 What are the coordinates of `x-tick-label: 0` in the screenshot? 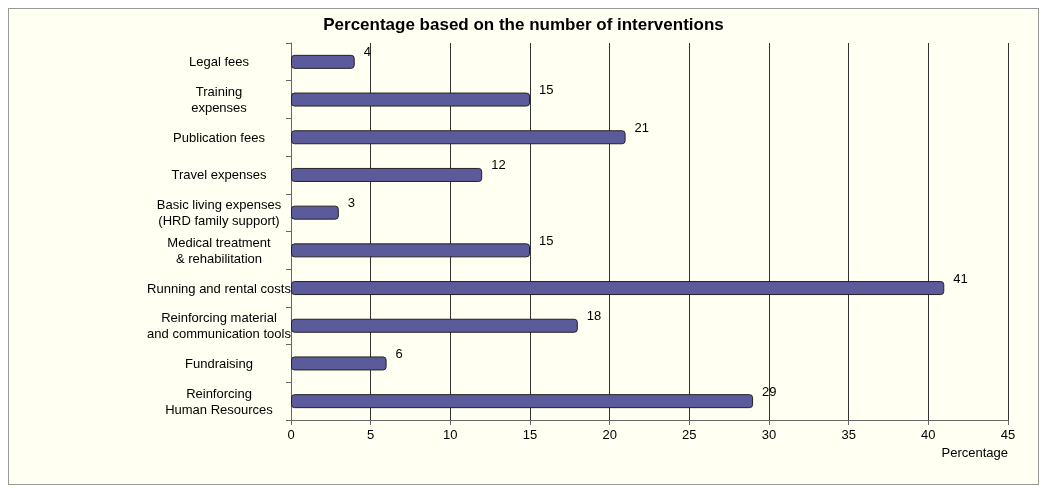 It's located at (291, 434).